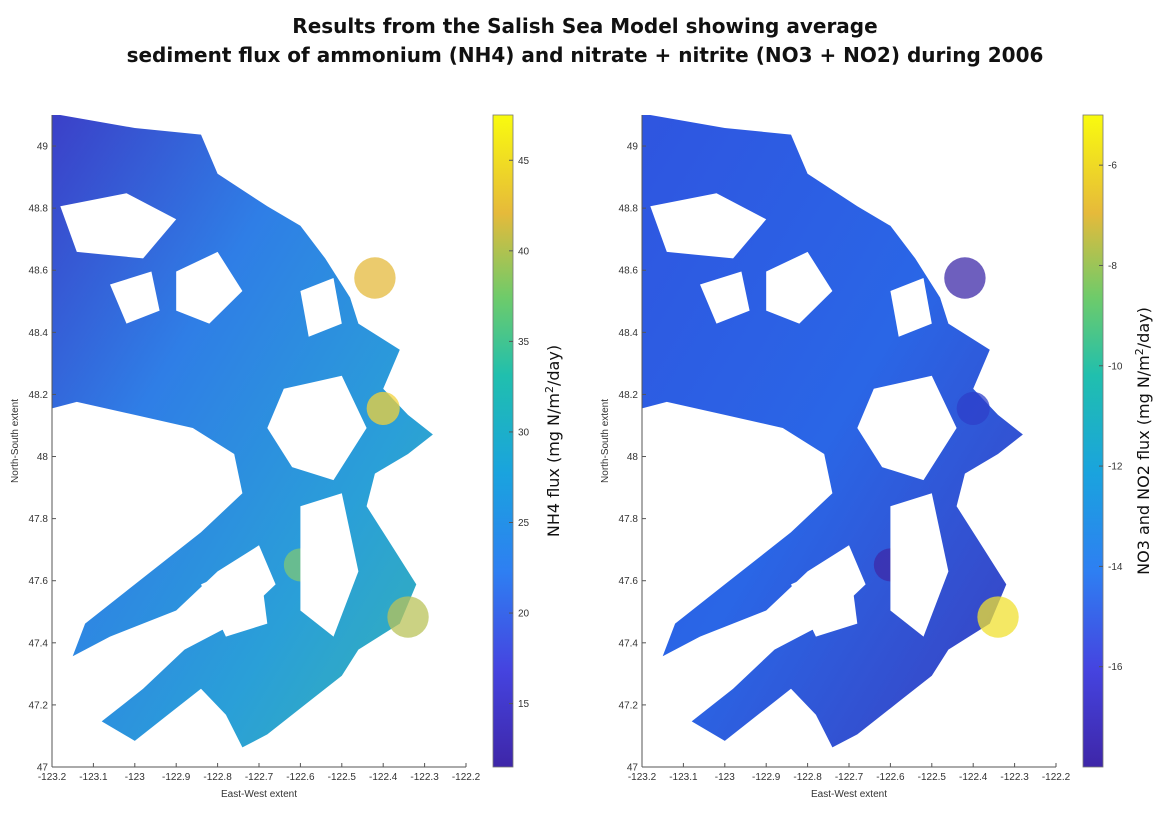 This screenshot has width=1170, height=820. What do you see at coordinates (1112, 166) in the screenshot?
I see `colorbar-tick-label: -6` at bounding box center [1112, 166].